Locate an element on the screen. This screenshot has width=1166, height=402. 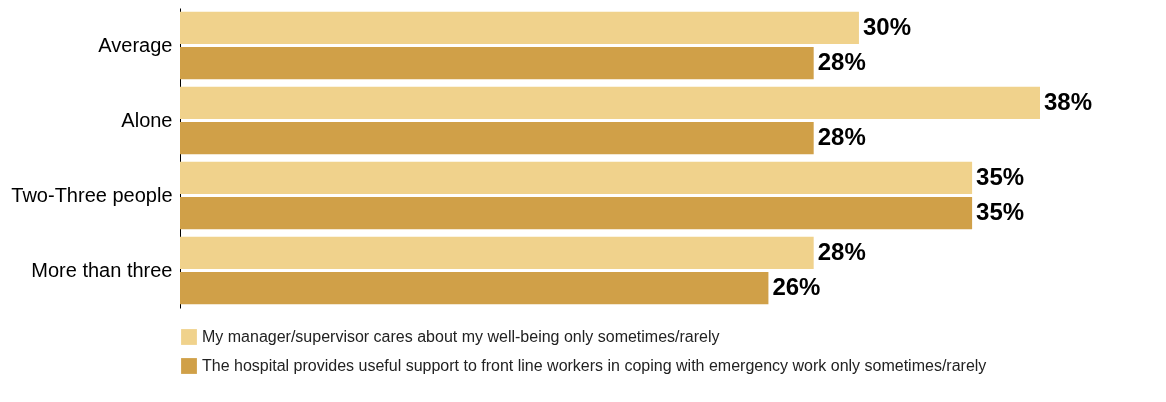
y-tick-label: Alone is located at coordinates (147, 119).